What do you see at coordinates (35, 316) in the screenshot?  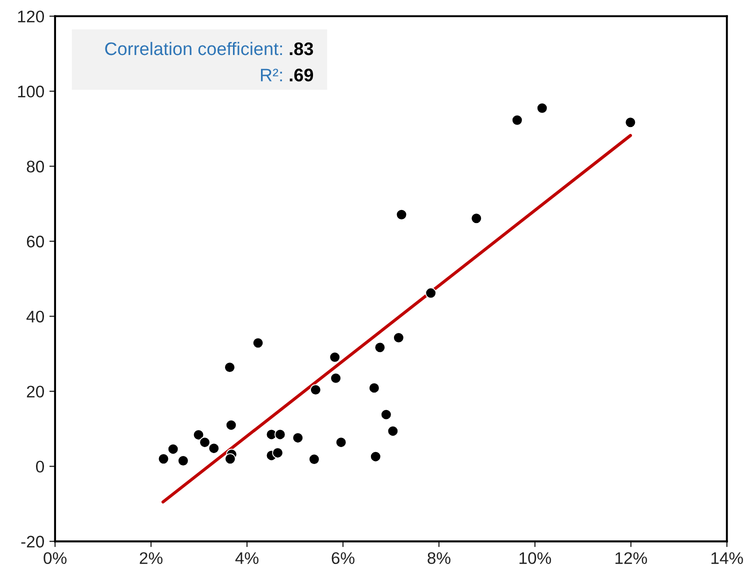 I see `y-tick-label: 40` at bounding box center [35, 316].